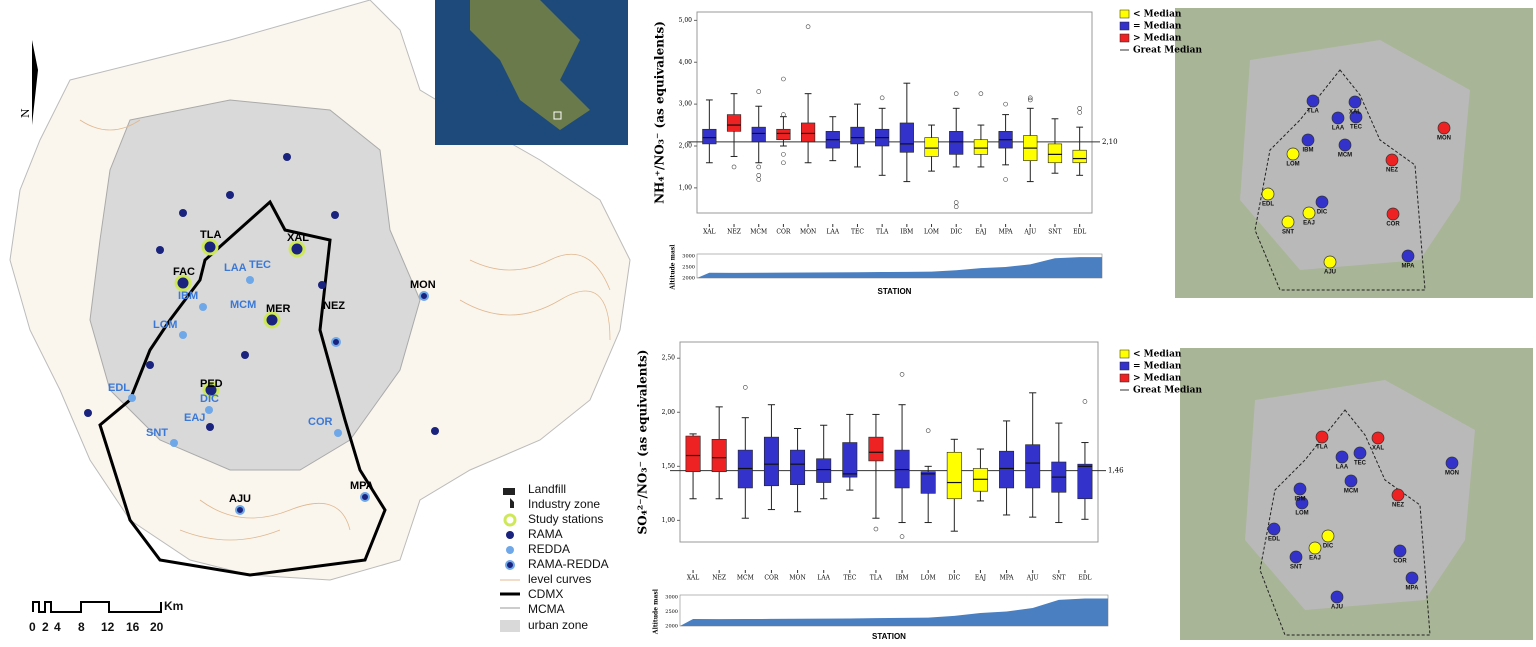 The image size is (1536, 647). I want to click on legend-label: > Median, so click(1157, 39).